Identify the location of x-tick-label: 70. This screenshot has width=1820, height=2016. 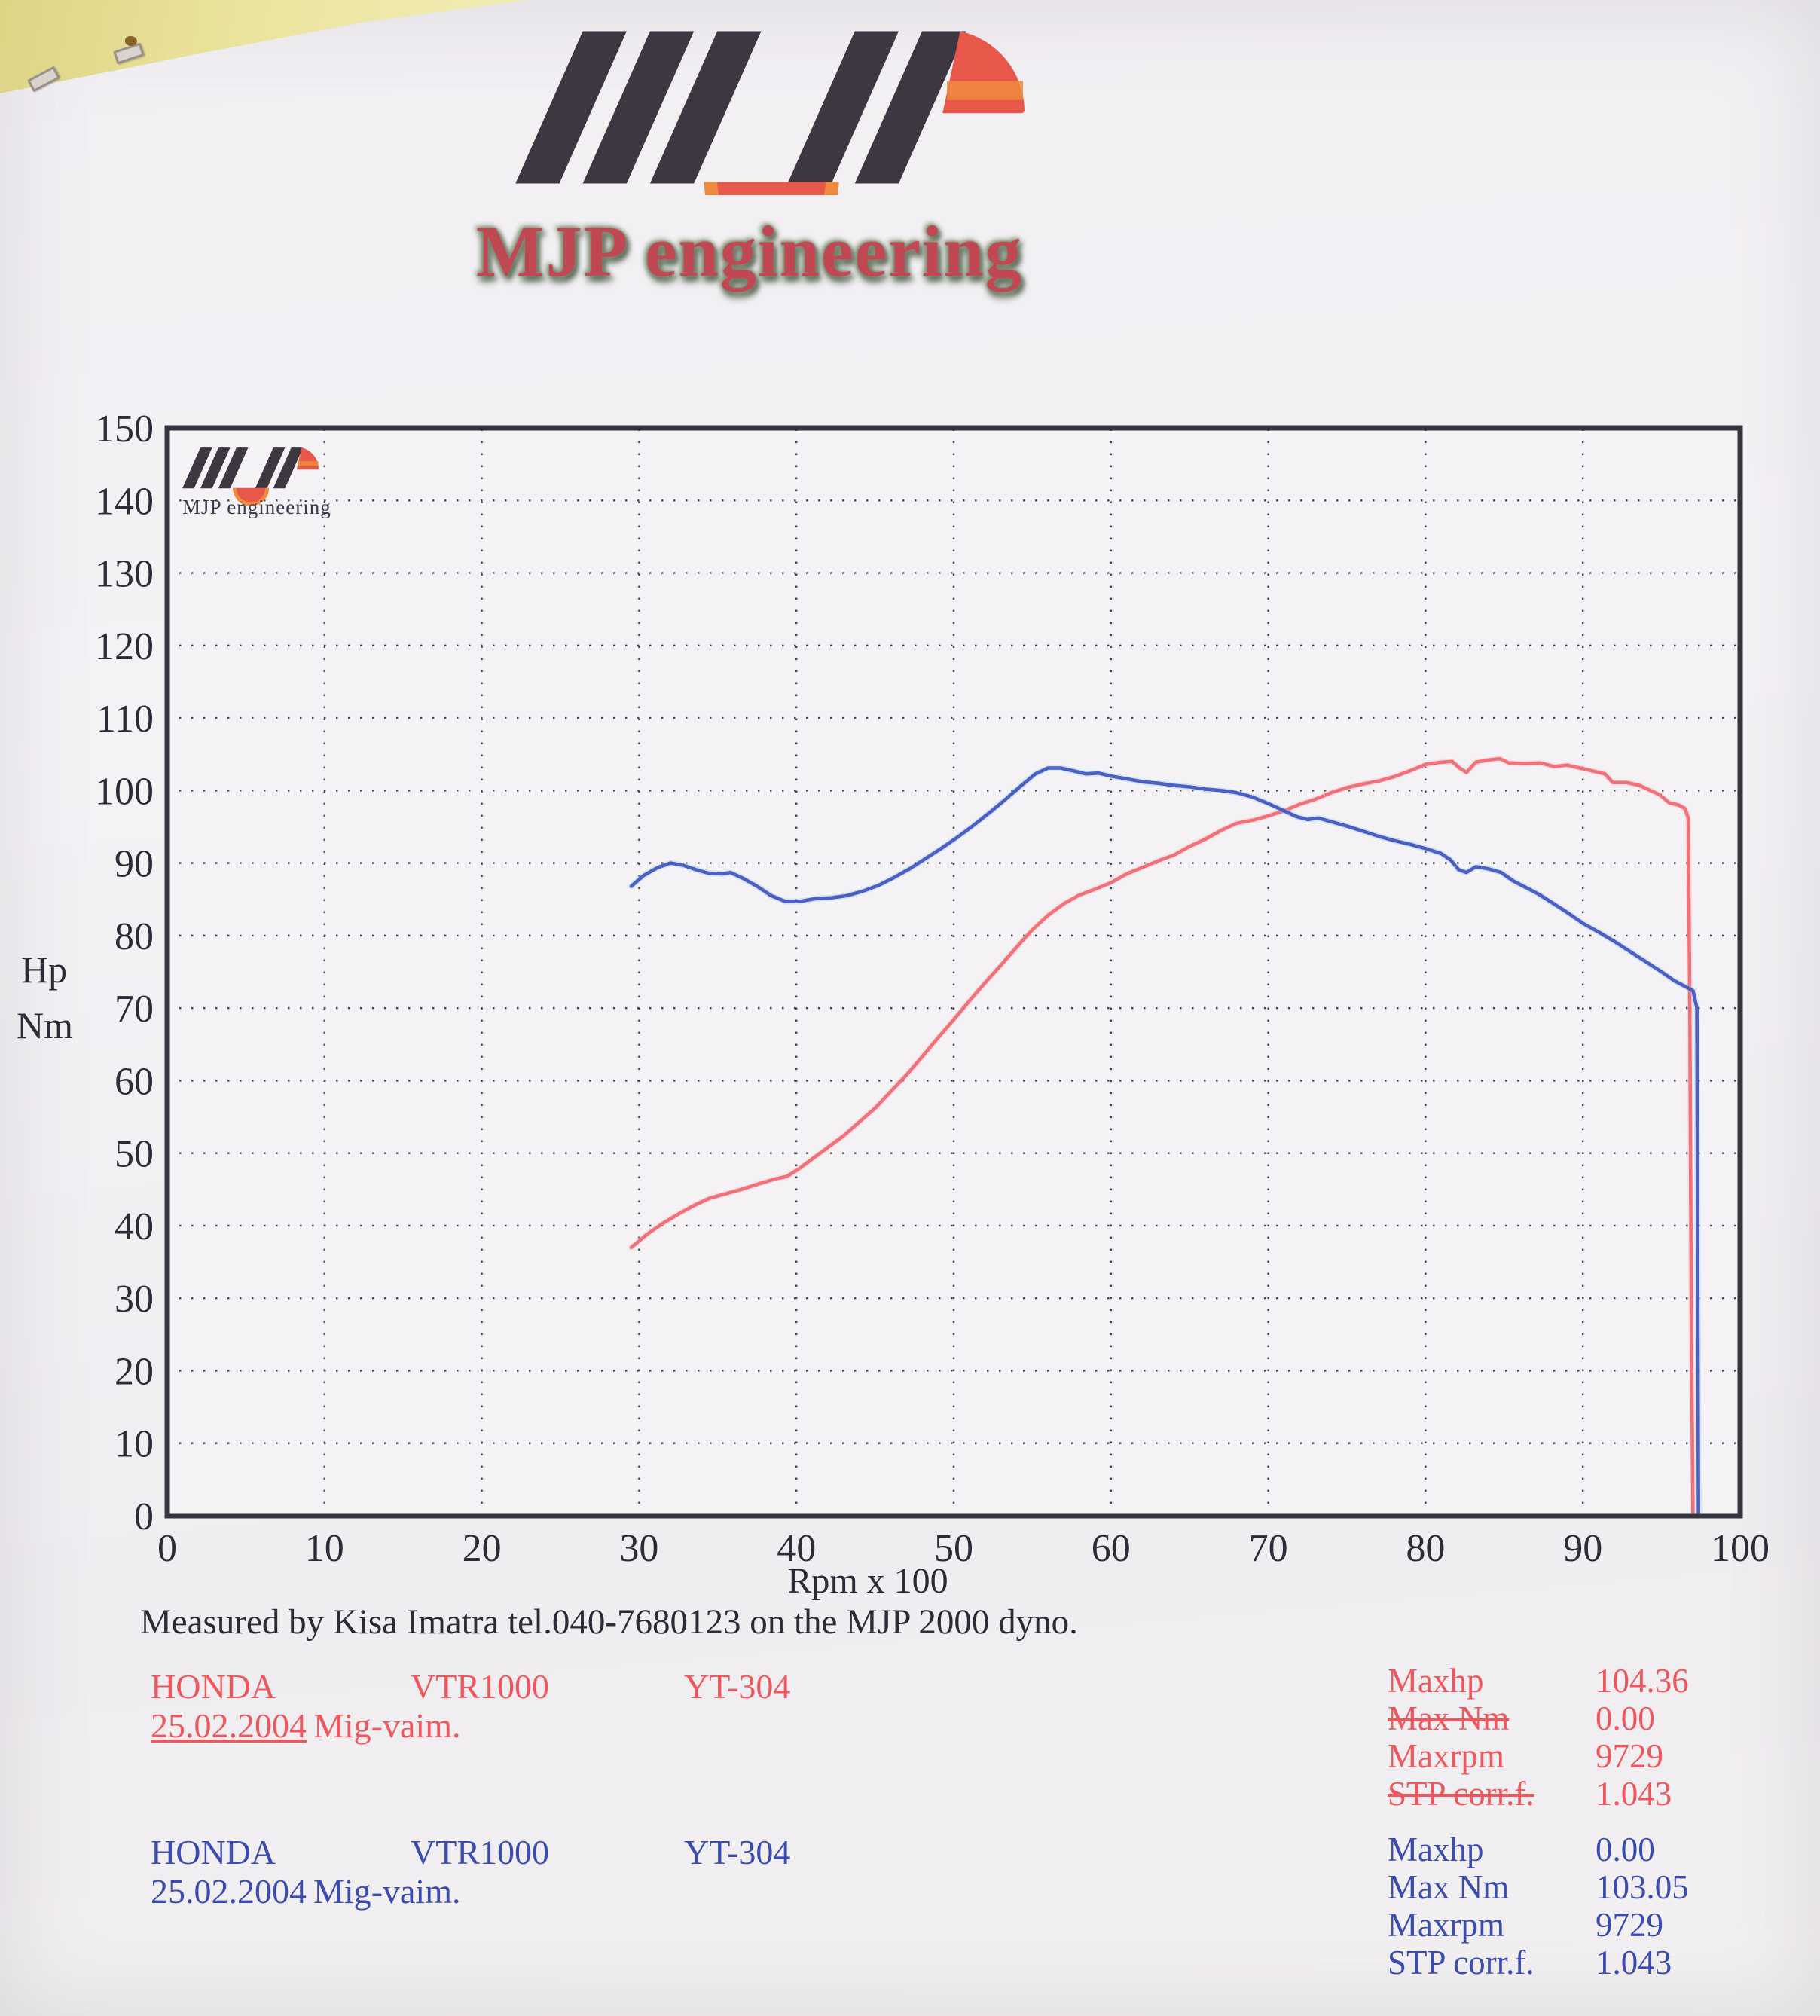
(1268, 1548).